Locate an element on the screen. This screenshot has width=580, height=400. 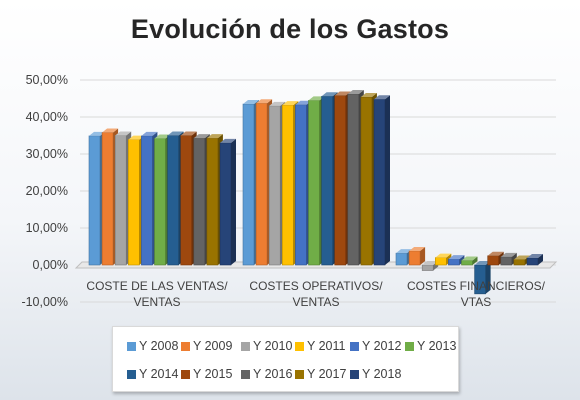
legend-label: Y 2009 is located at coordinates (213, 346).